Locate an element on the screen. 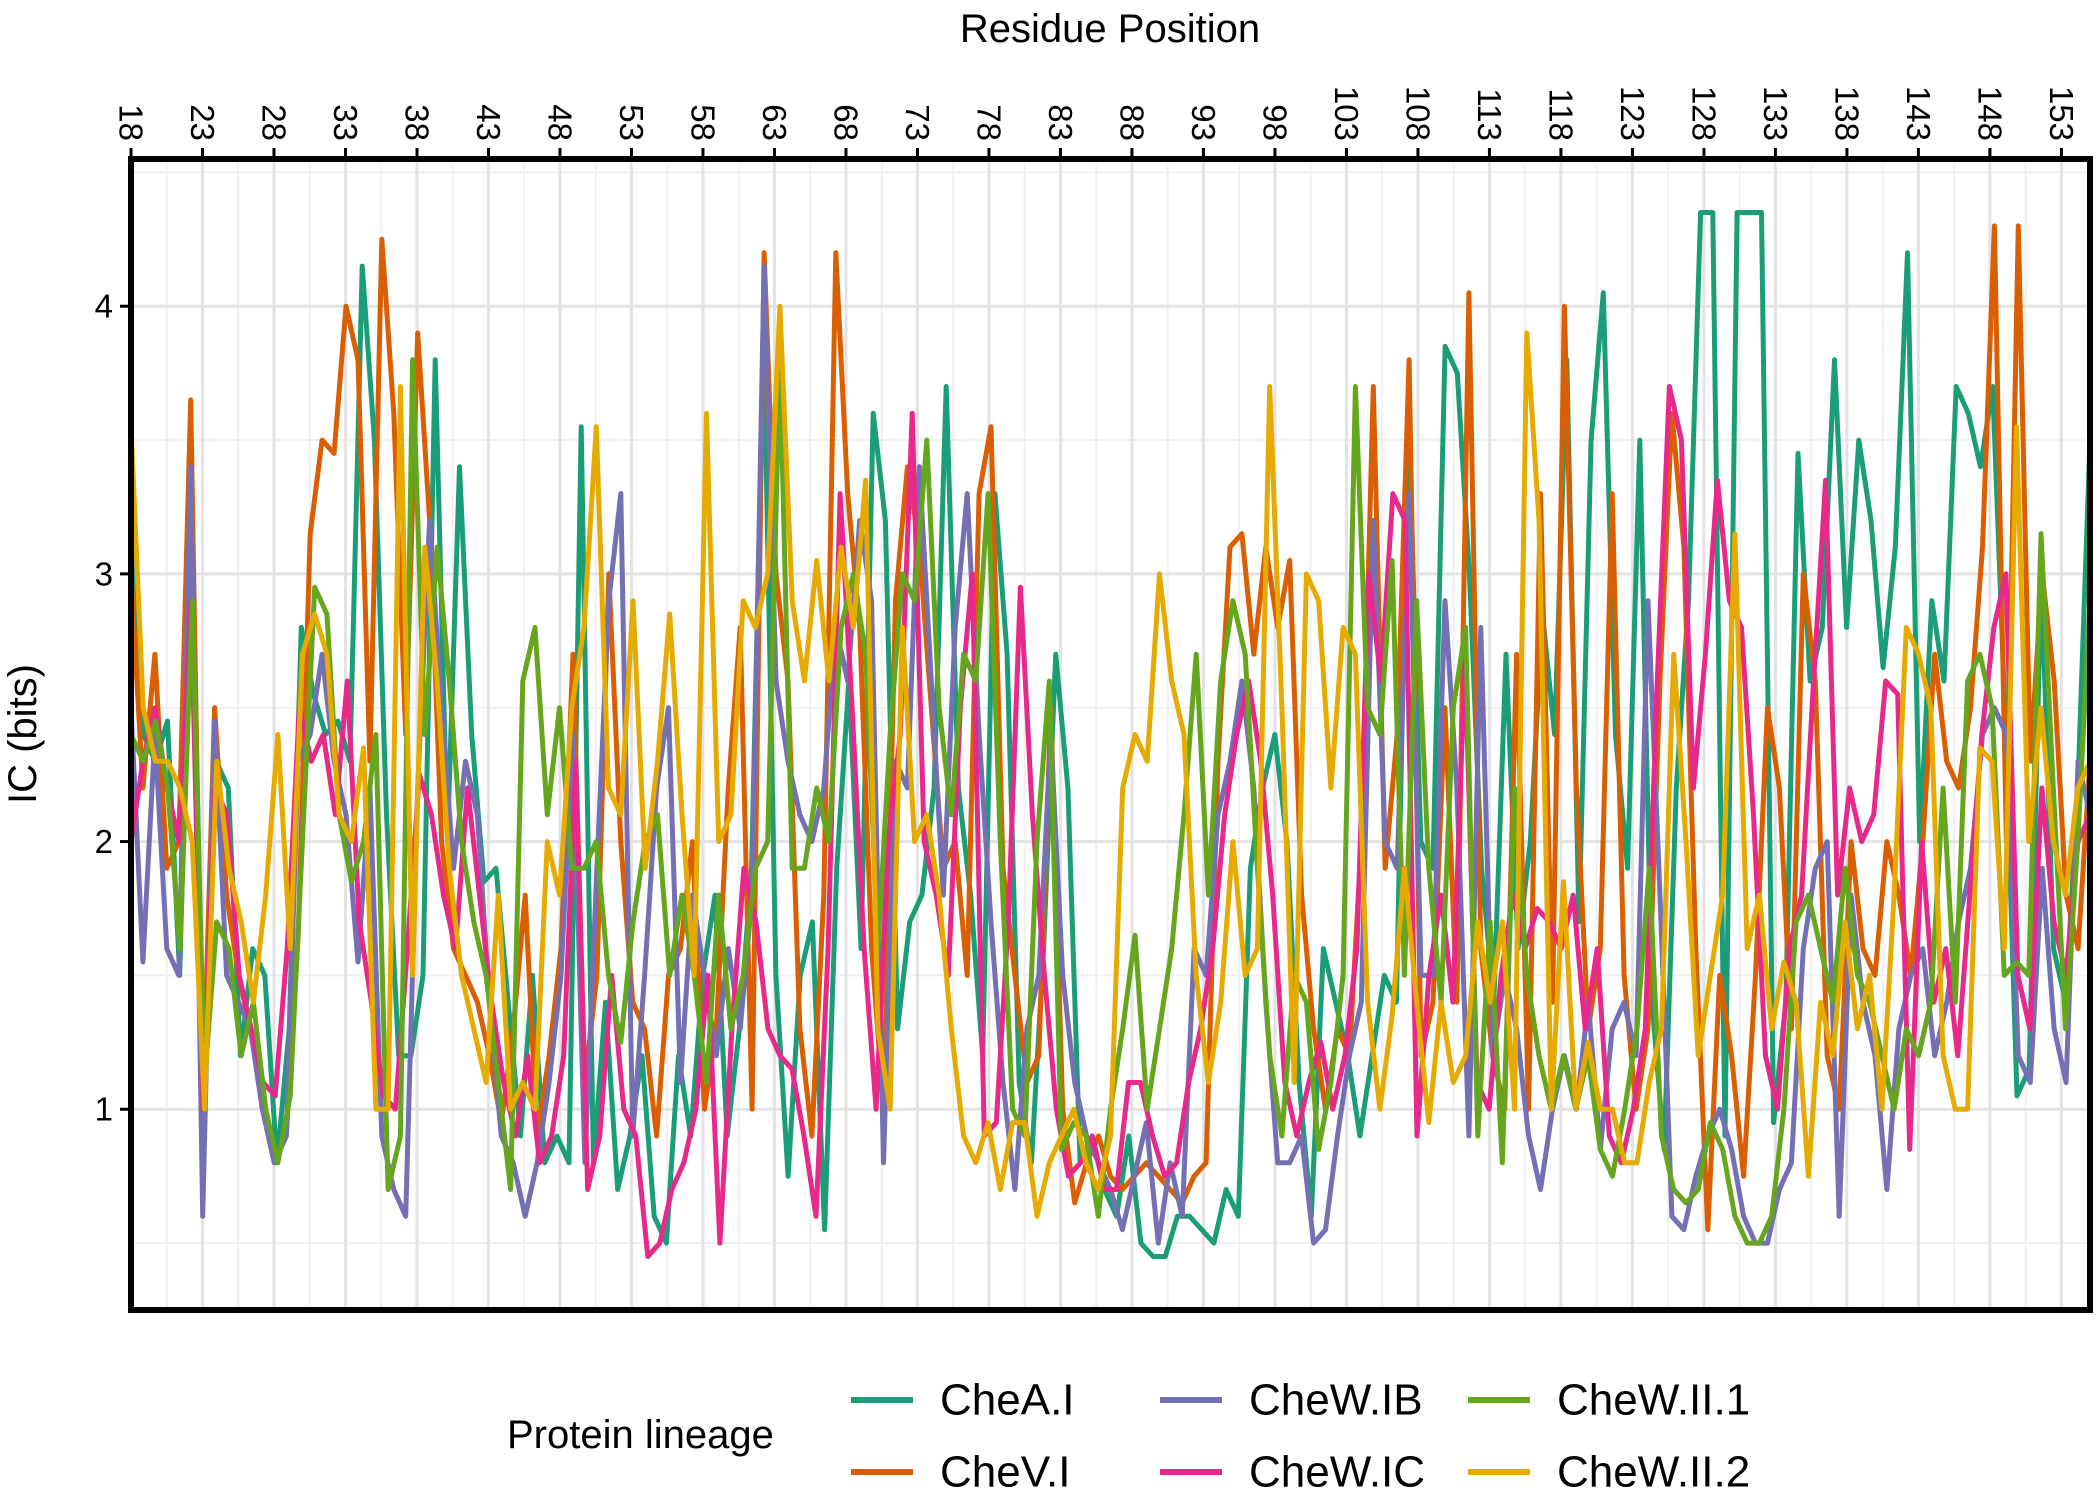  x-tick-label: 78 is located at coordinates (988, 122).